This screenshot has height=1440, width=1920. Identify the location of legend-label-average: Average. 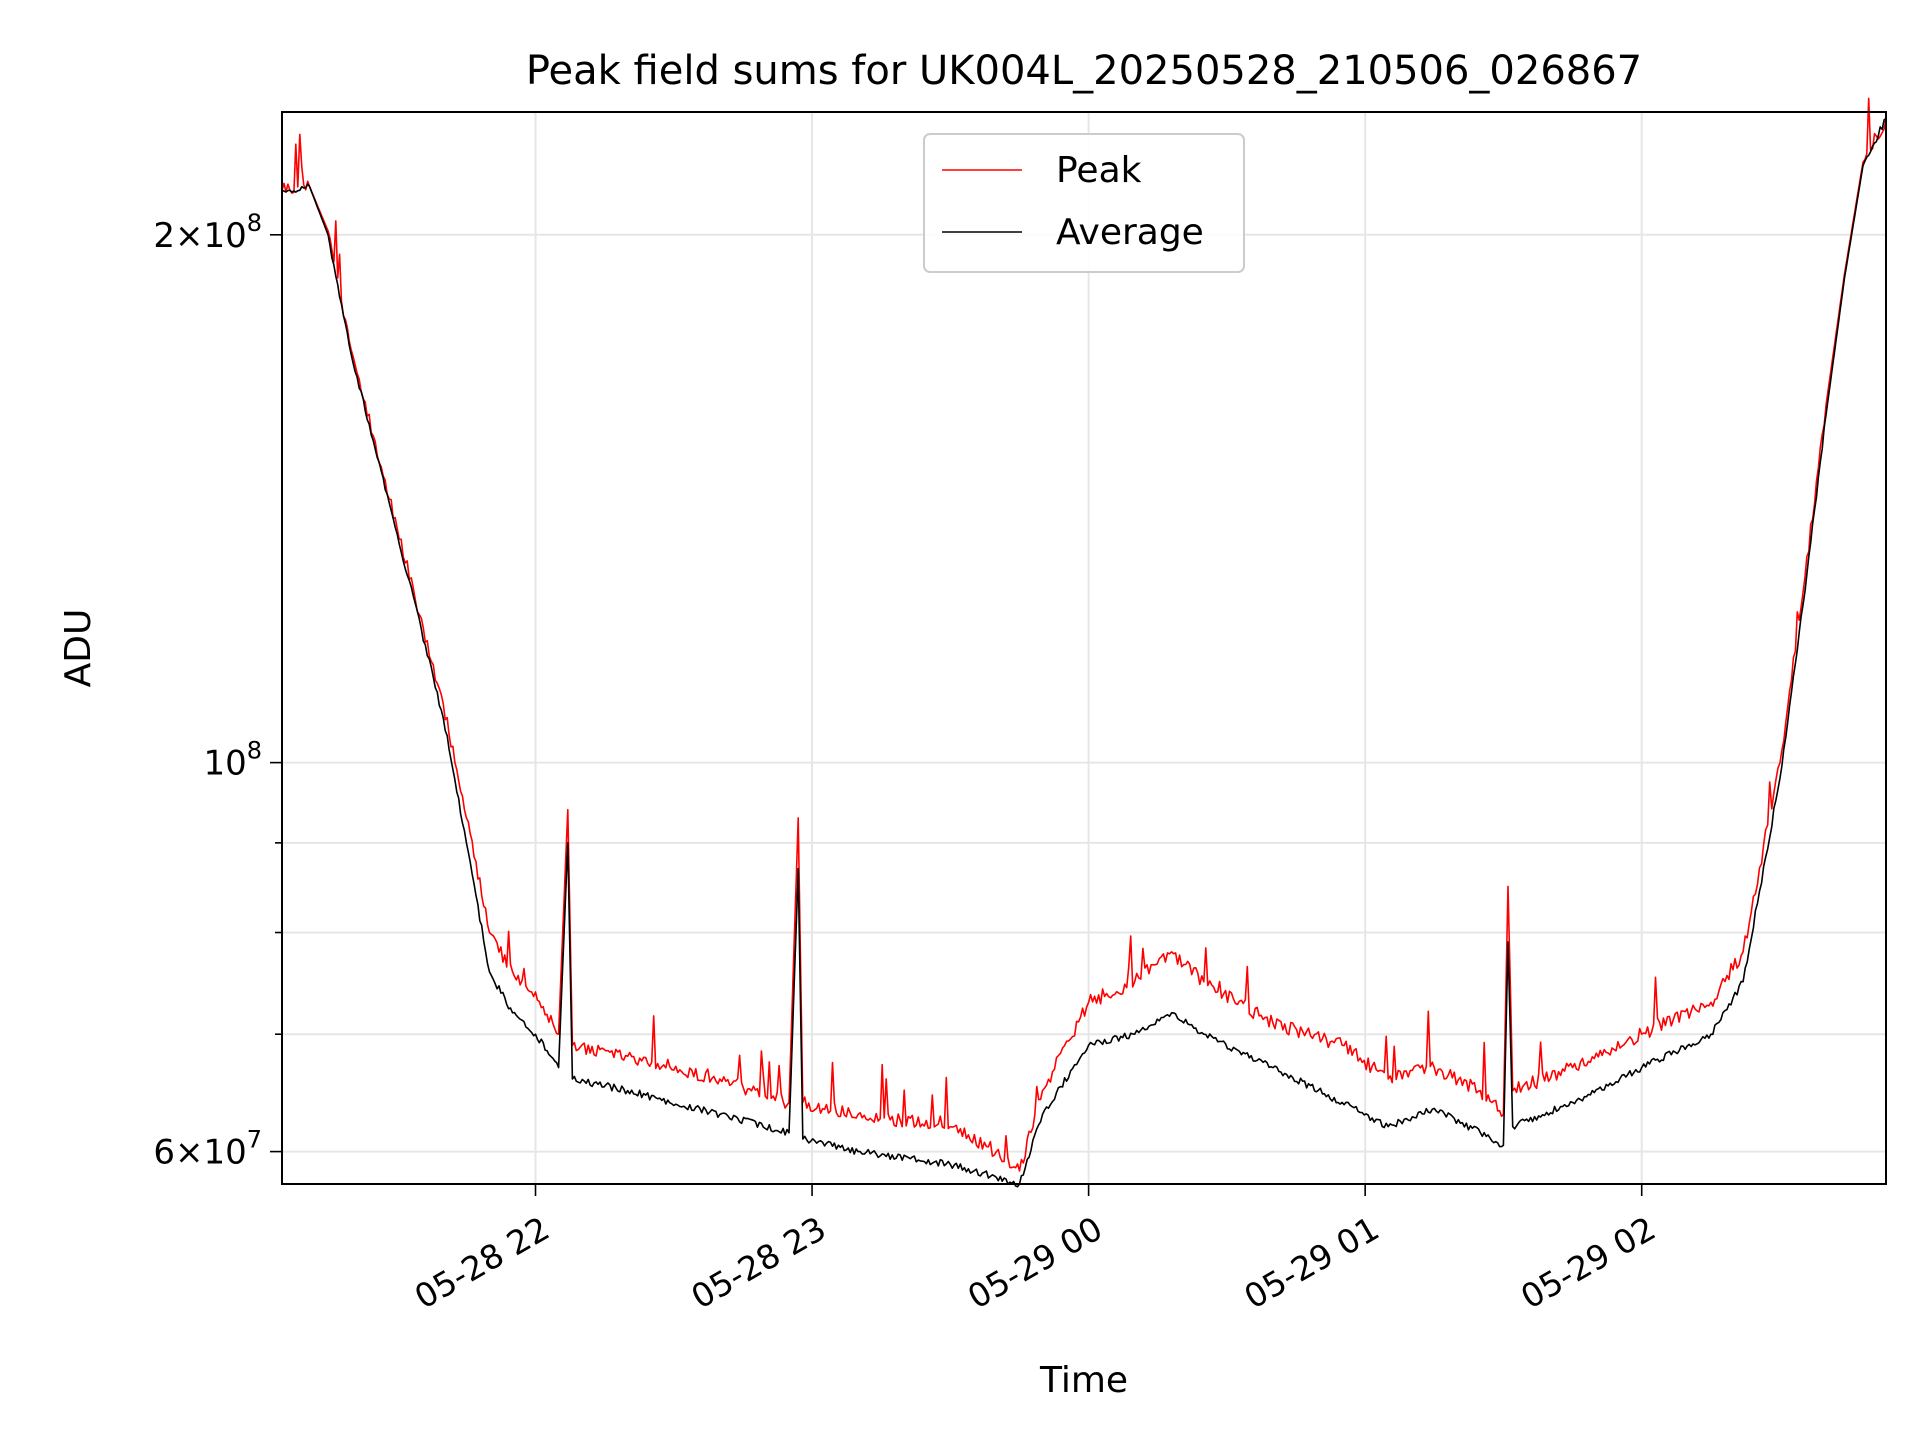
(1130, 232).